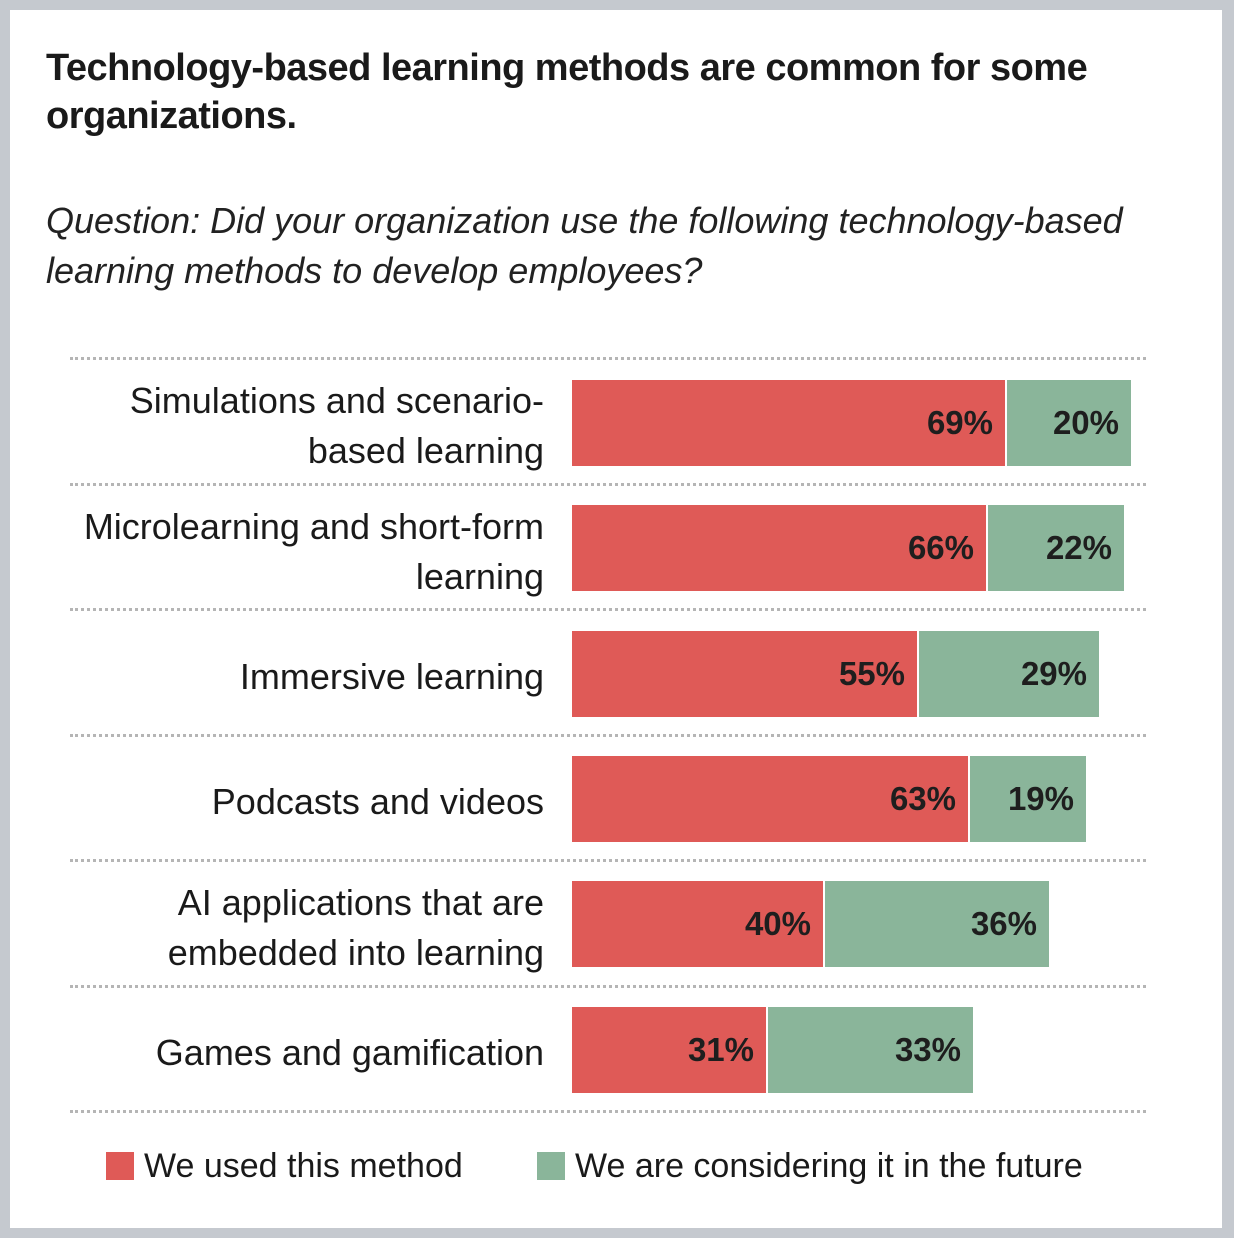 This screenshot has height=1238, width=1234. What do you see at coordinates (927, 1049) in the screenshot?
I see `bar-value: 33%` at bounding box center [927, 1049].